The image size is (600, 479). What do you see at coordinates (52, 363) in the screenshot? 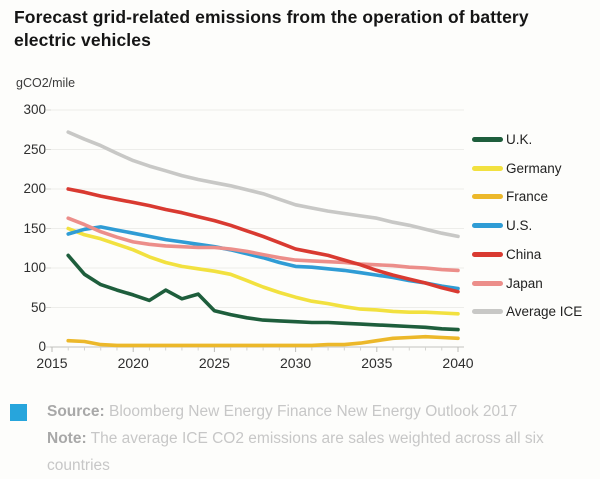
I see `x-tick-label: 2015` at bounding box center [52, 363].